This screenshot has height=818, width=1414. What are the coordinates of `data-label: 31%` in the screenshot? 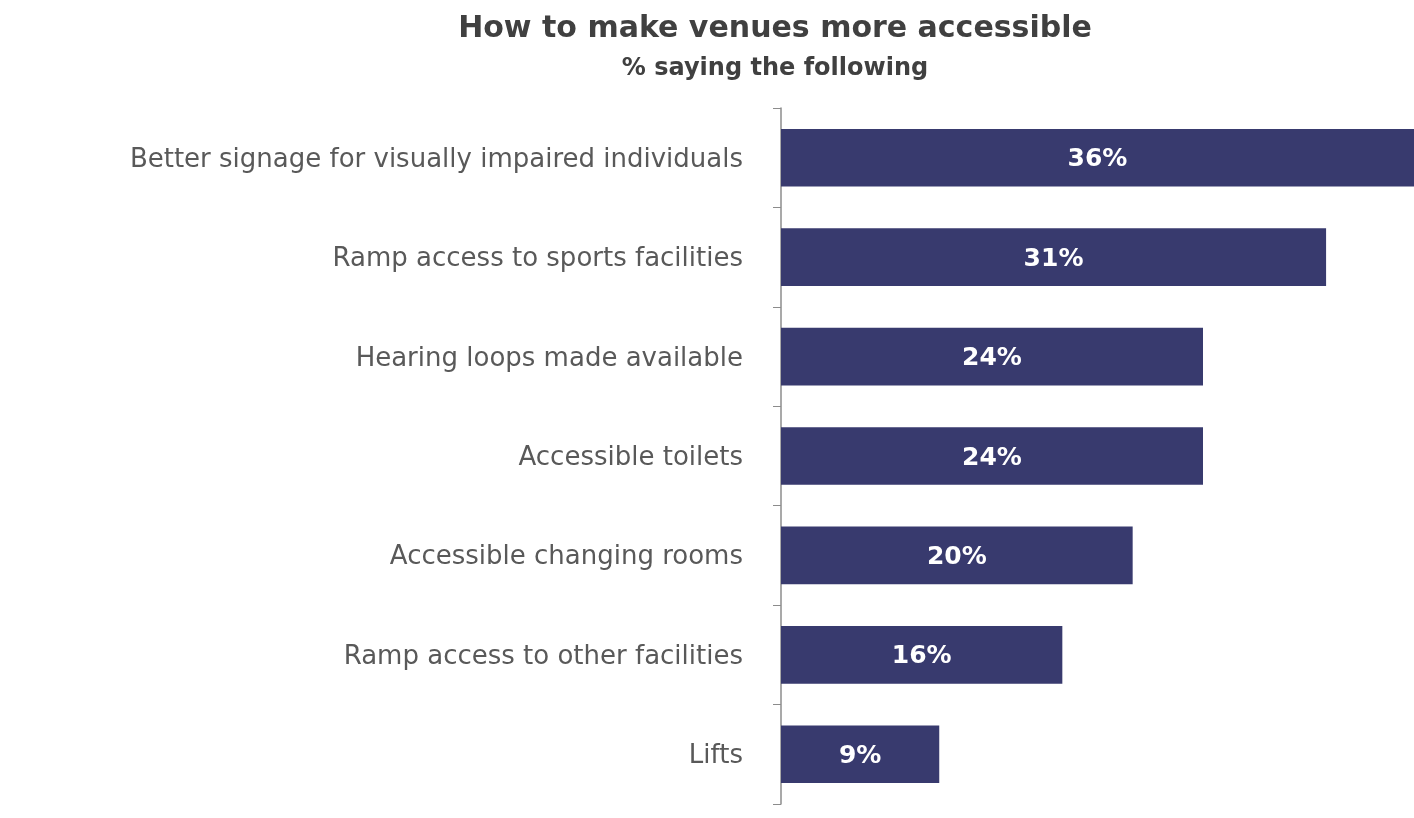 It's located at (1053, 257).